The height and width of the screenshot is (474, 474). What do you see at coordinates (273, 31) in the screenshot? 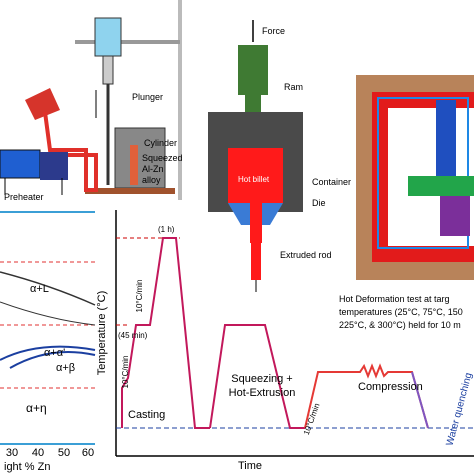
I see `label: Force` at bounding box center [273, 31].